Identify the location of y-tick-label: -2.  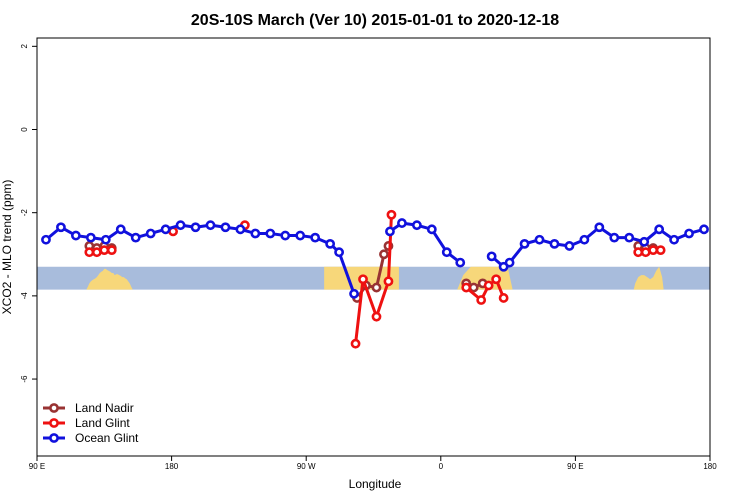
(24, 213).